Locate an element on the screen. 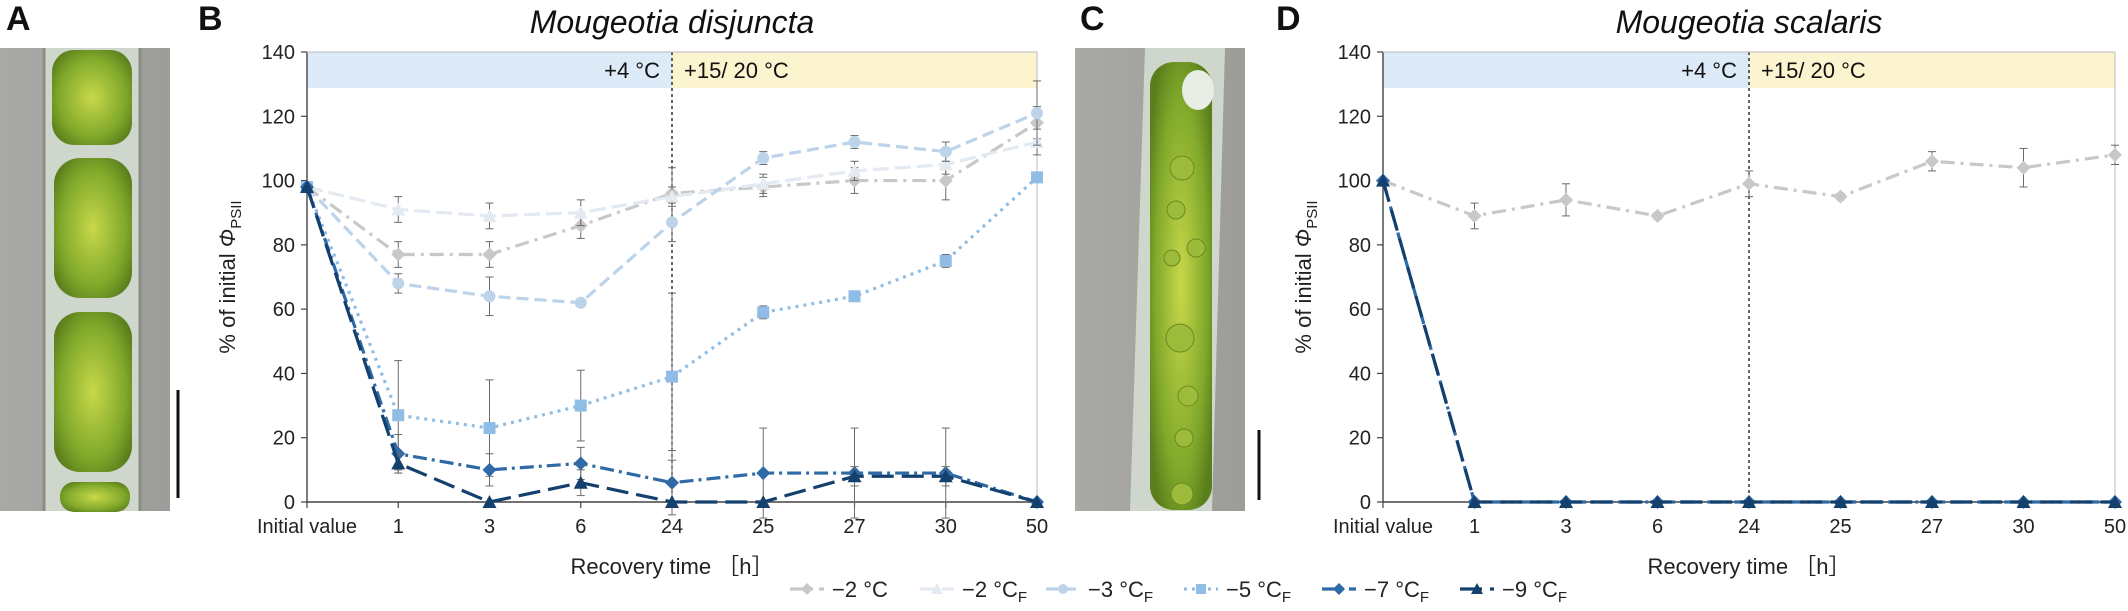  panel-letter-a: A is located at coordinates (18, 19).